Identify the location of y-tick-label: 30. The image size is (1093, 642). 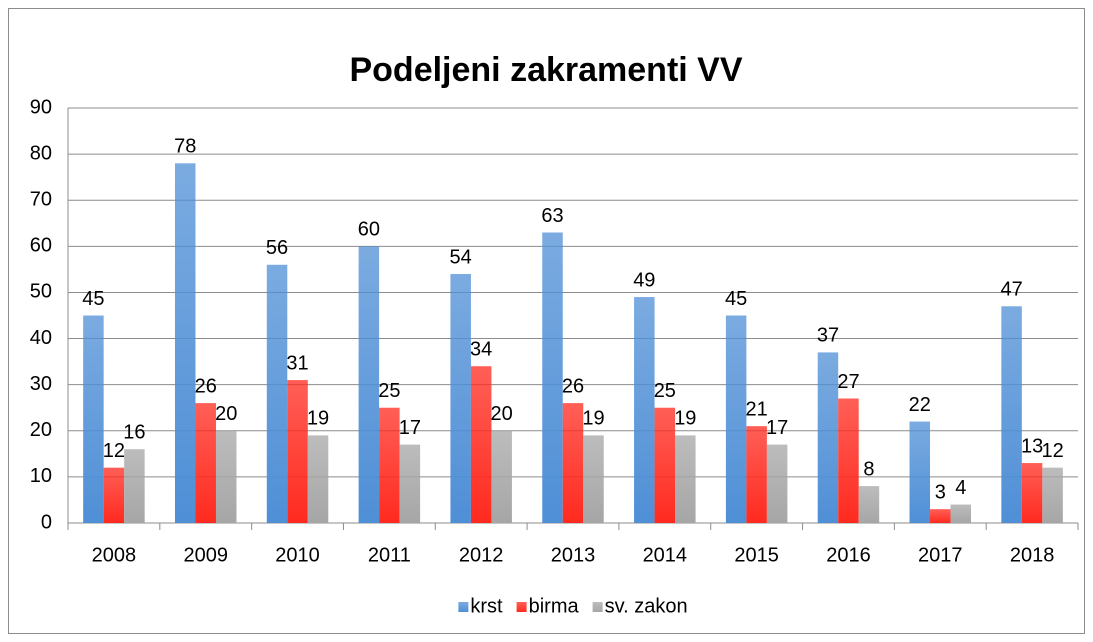
(41, 384).